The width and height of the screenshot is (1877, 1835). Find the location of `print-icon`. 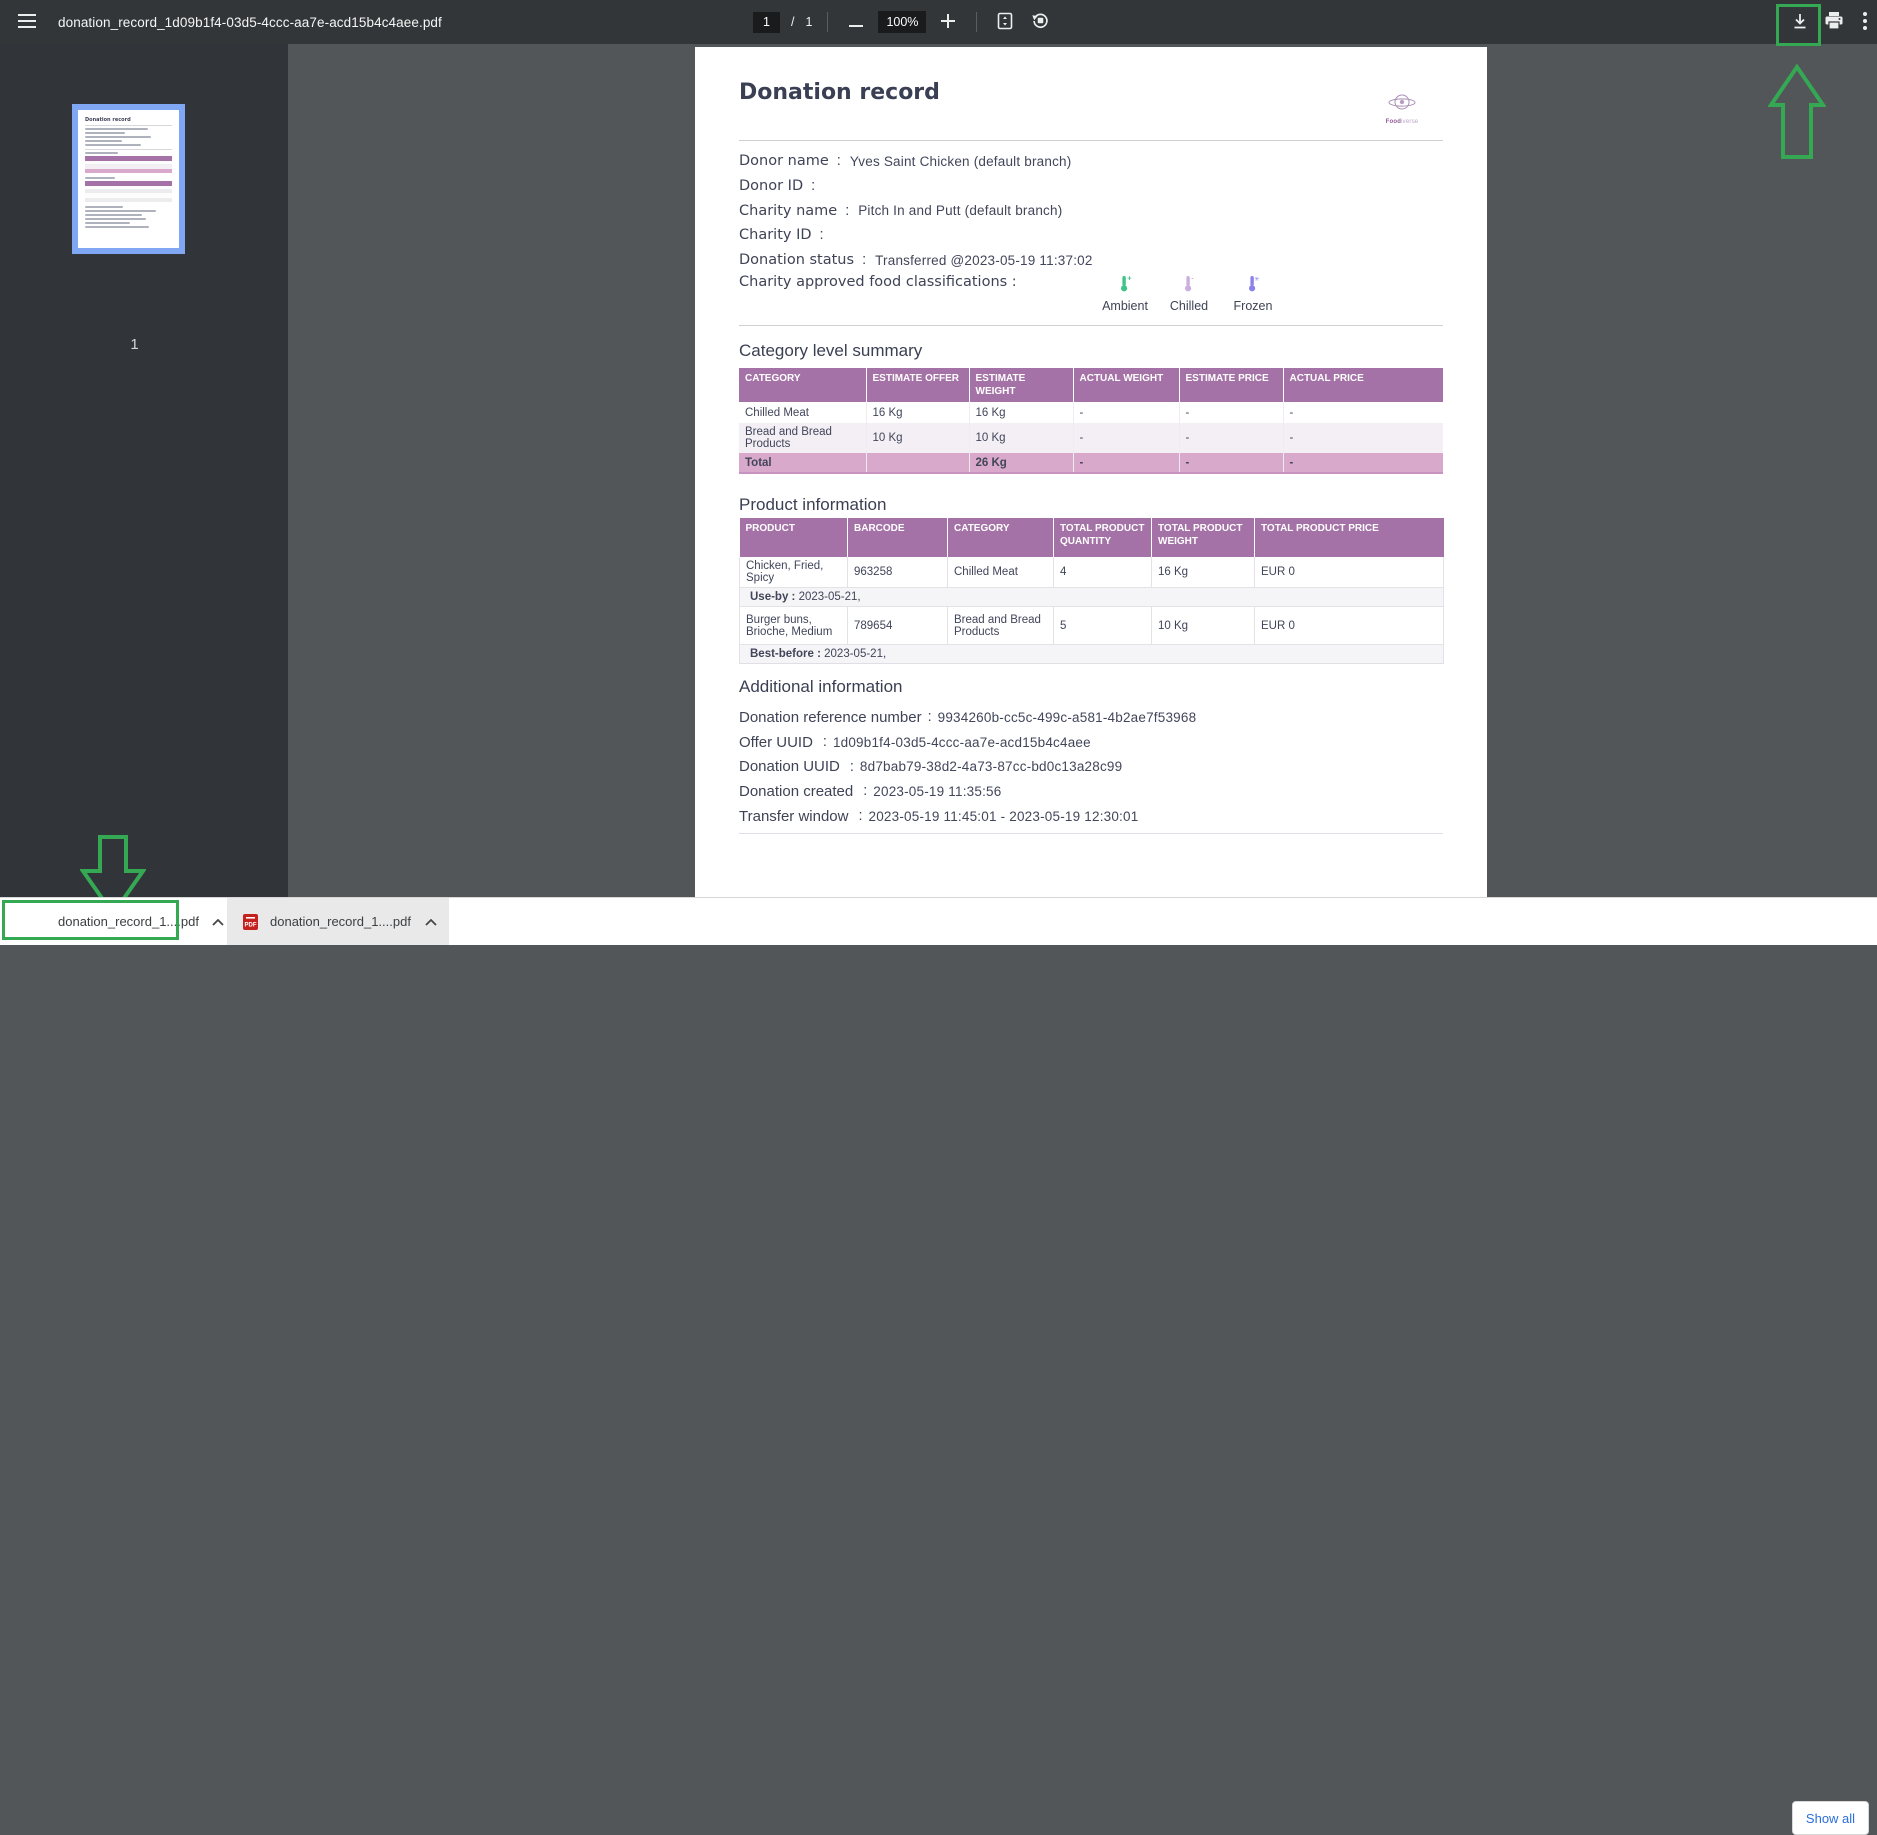

print-icon is located at coordinates (1834, 22).